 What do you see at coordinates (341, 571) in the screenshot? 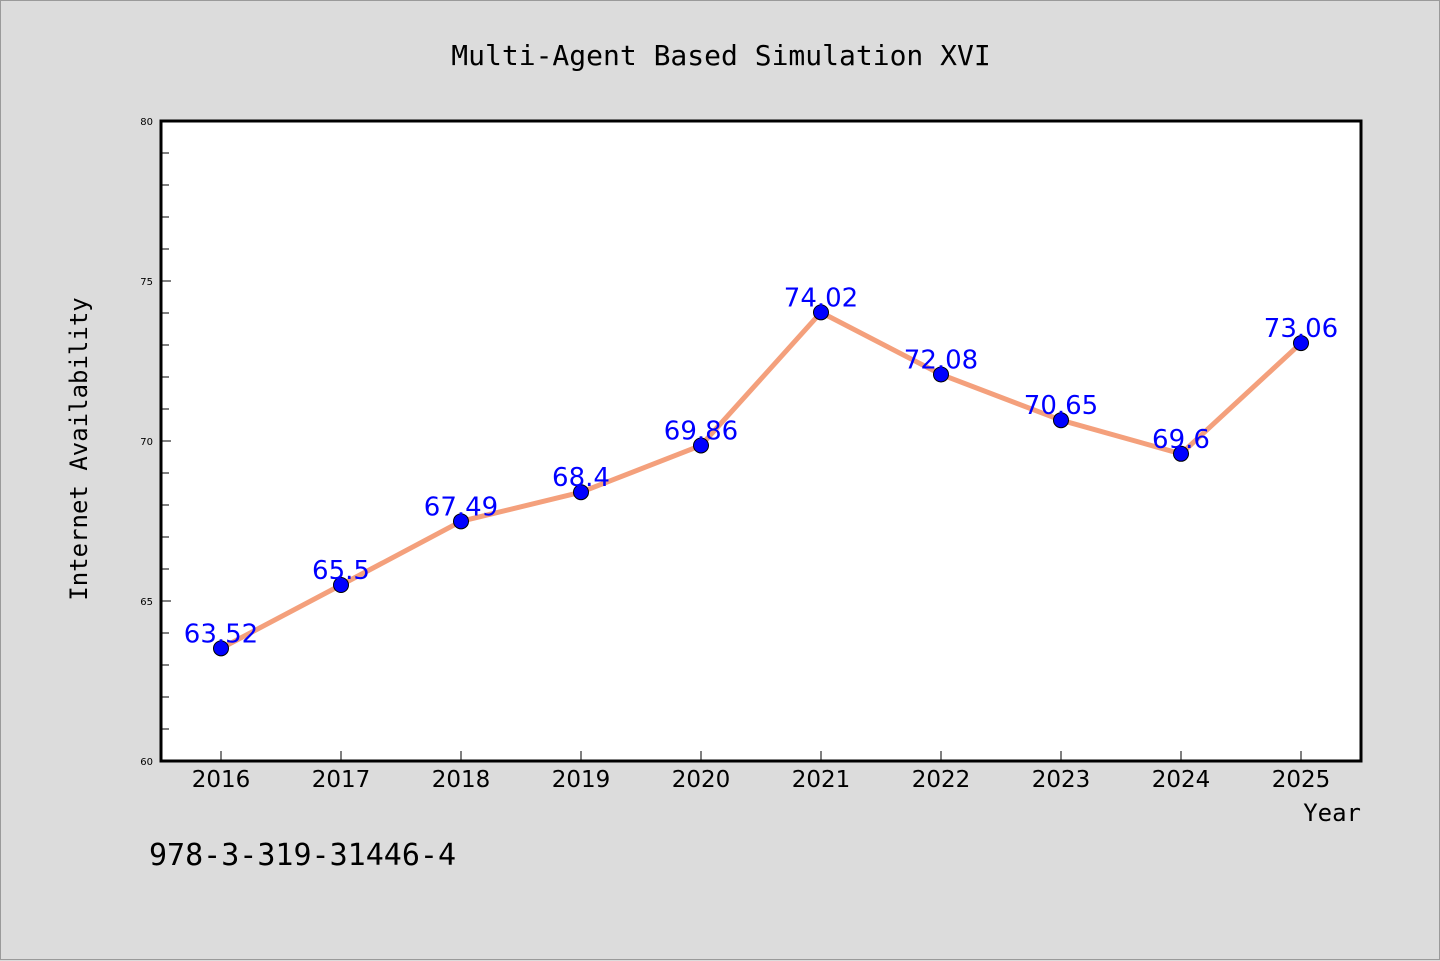
I see `data-label: 65.5` at bounding box center [341, 571].